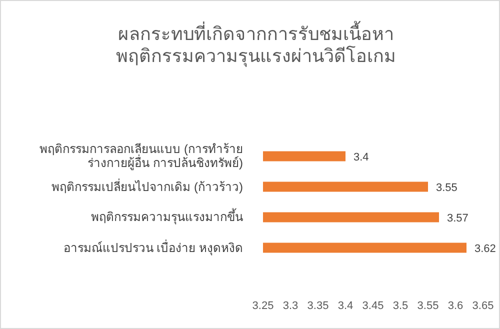  Describe the element at coordinates (346, 306) in the screenshot. I see `x-tick-label: 3.4` at that location.